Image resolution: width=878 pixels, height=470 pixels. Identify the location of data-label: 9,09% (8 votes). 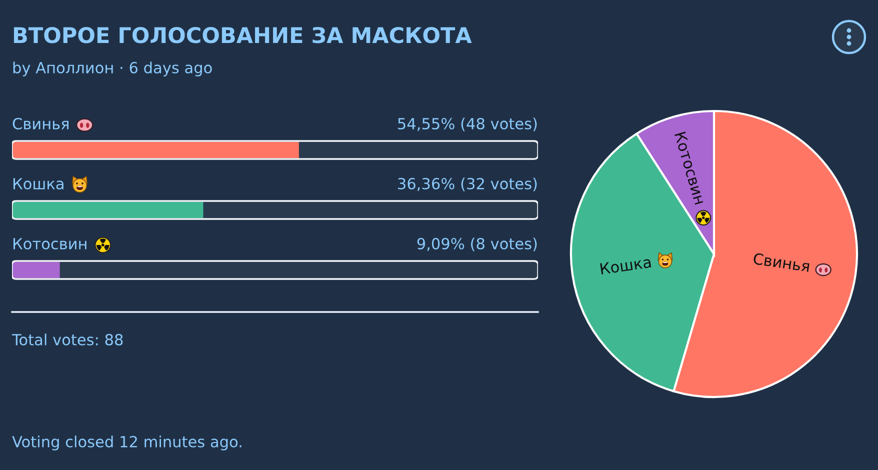
(477, 245).